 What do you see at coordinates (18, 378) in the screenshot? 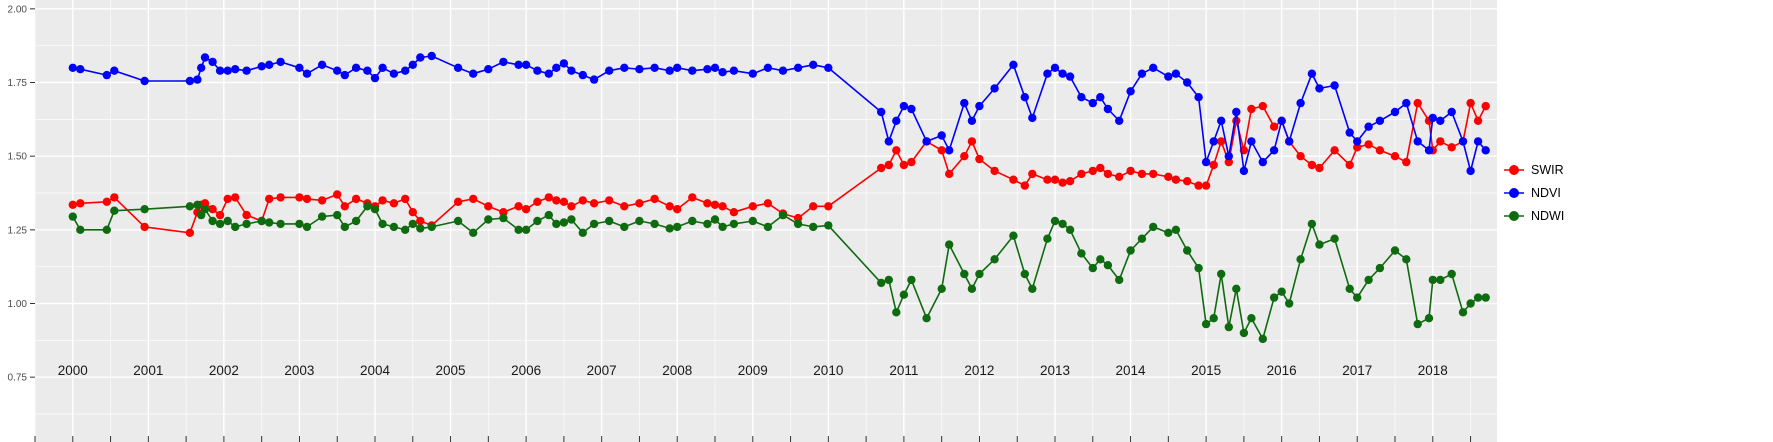
I see `y-tick-label: 0.75` at bounding box center [18, 378].